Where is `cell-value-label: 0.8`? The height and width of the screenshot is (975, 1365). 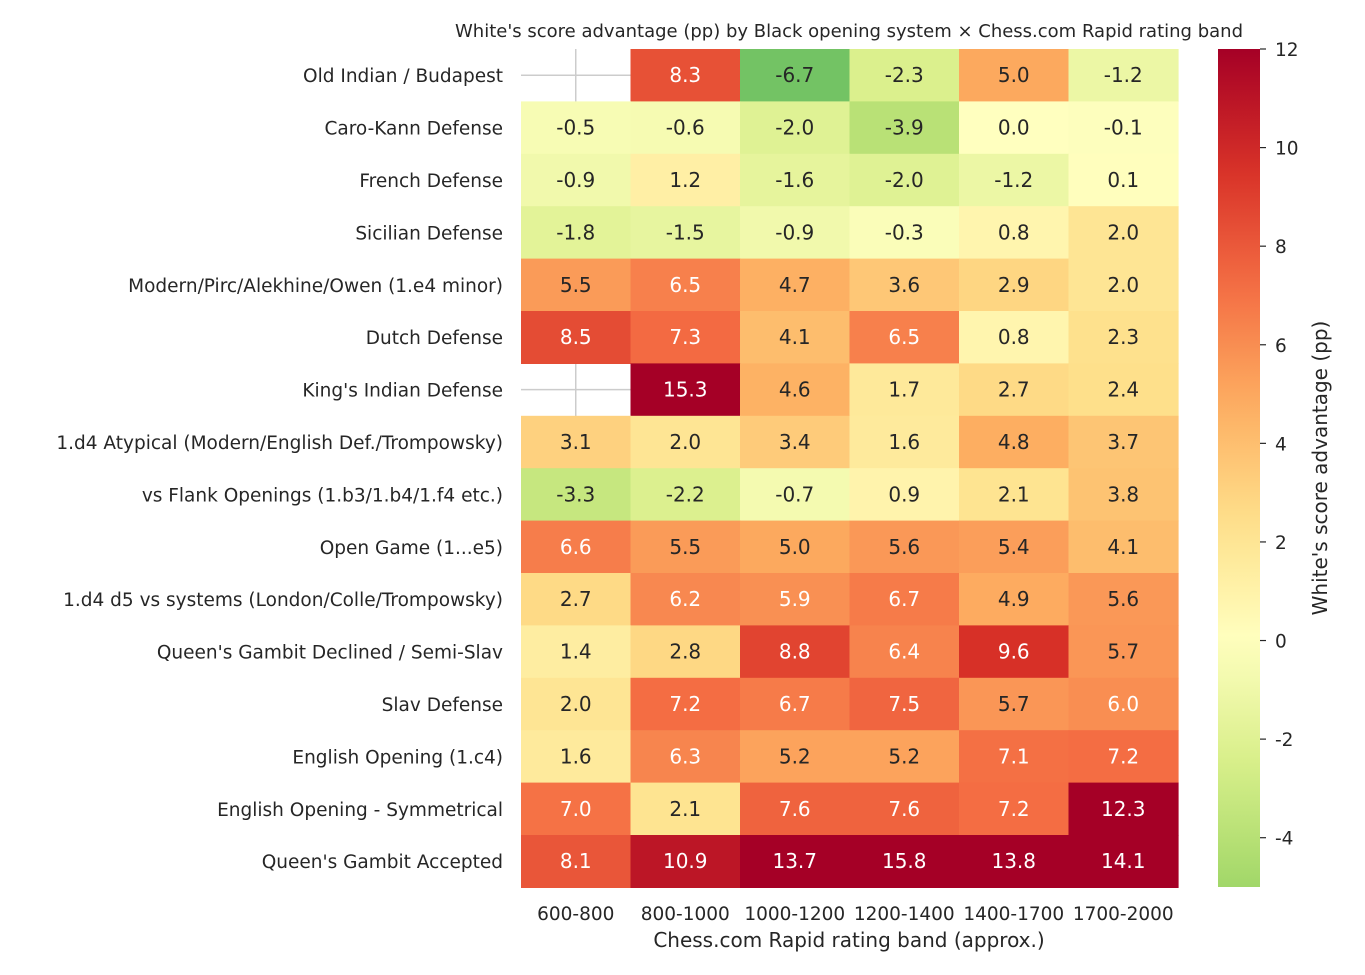 cell-value-label: 0.8 is located at coordinates (1014, 337).